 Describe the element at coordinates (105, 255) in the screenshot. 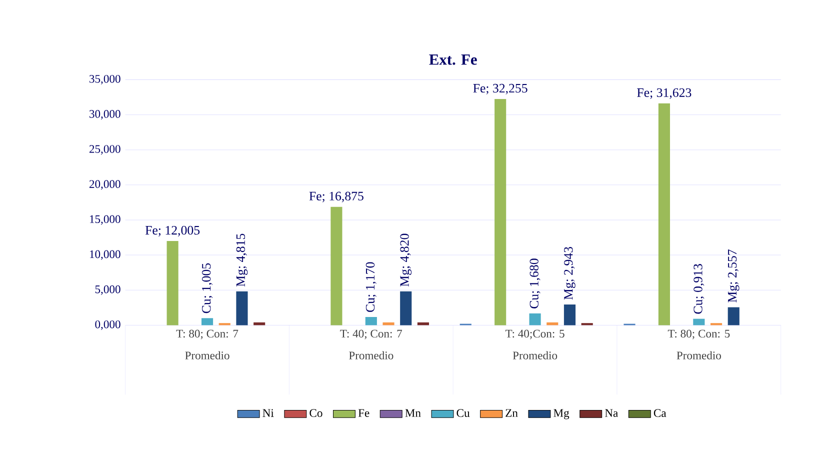

I see `y-tick-label: 10,000` at that location.